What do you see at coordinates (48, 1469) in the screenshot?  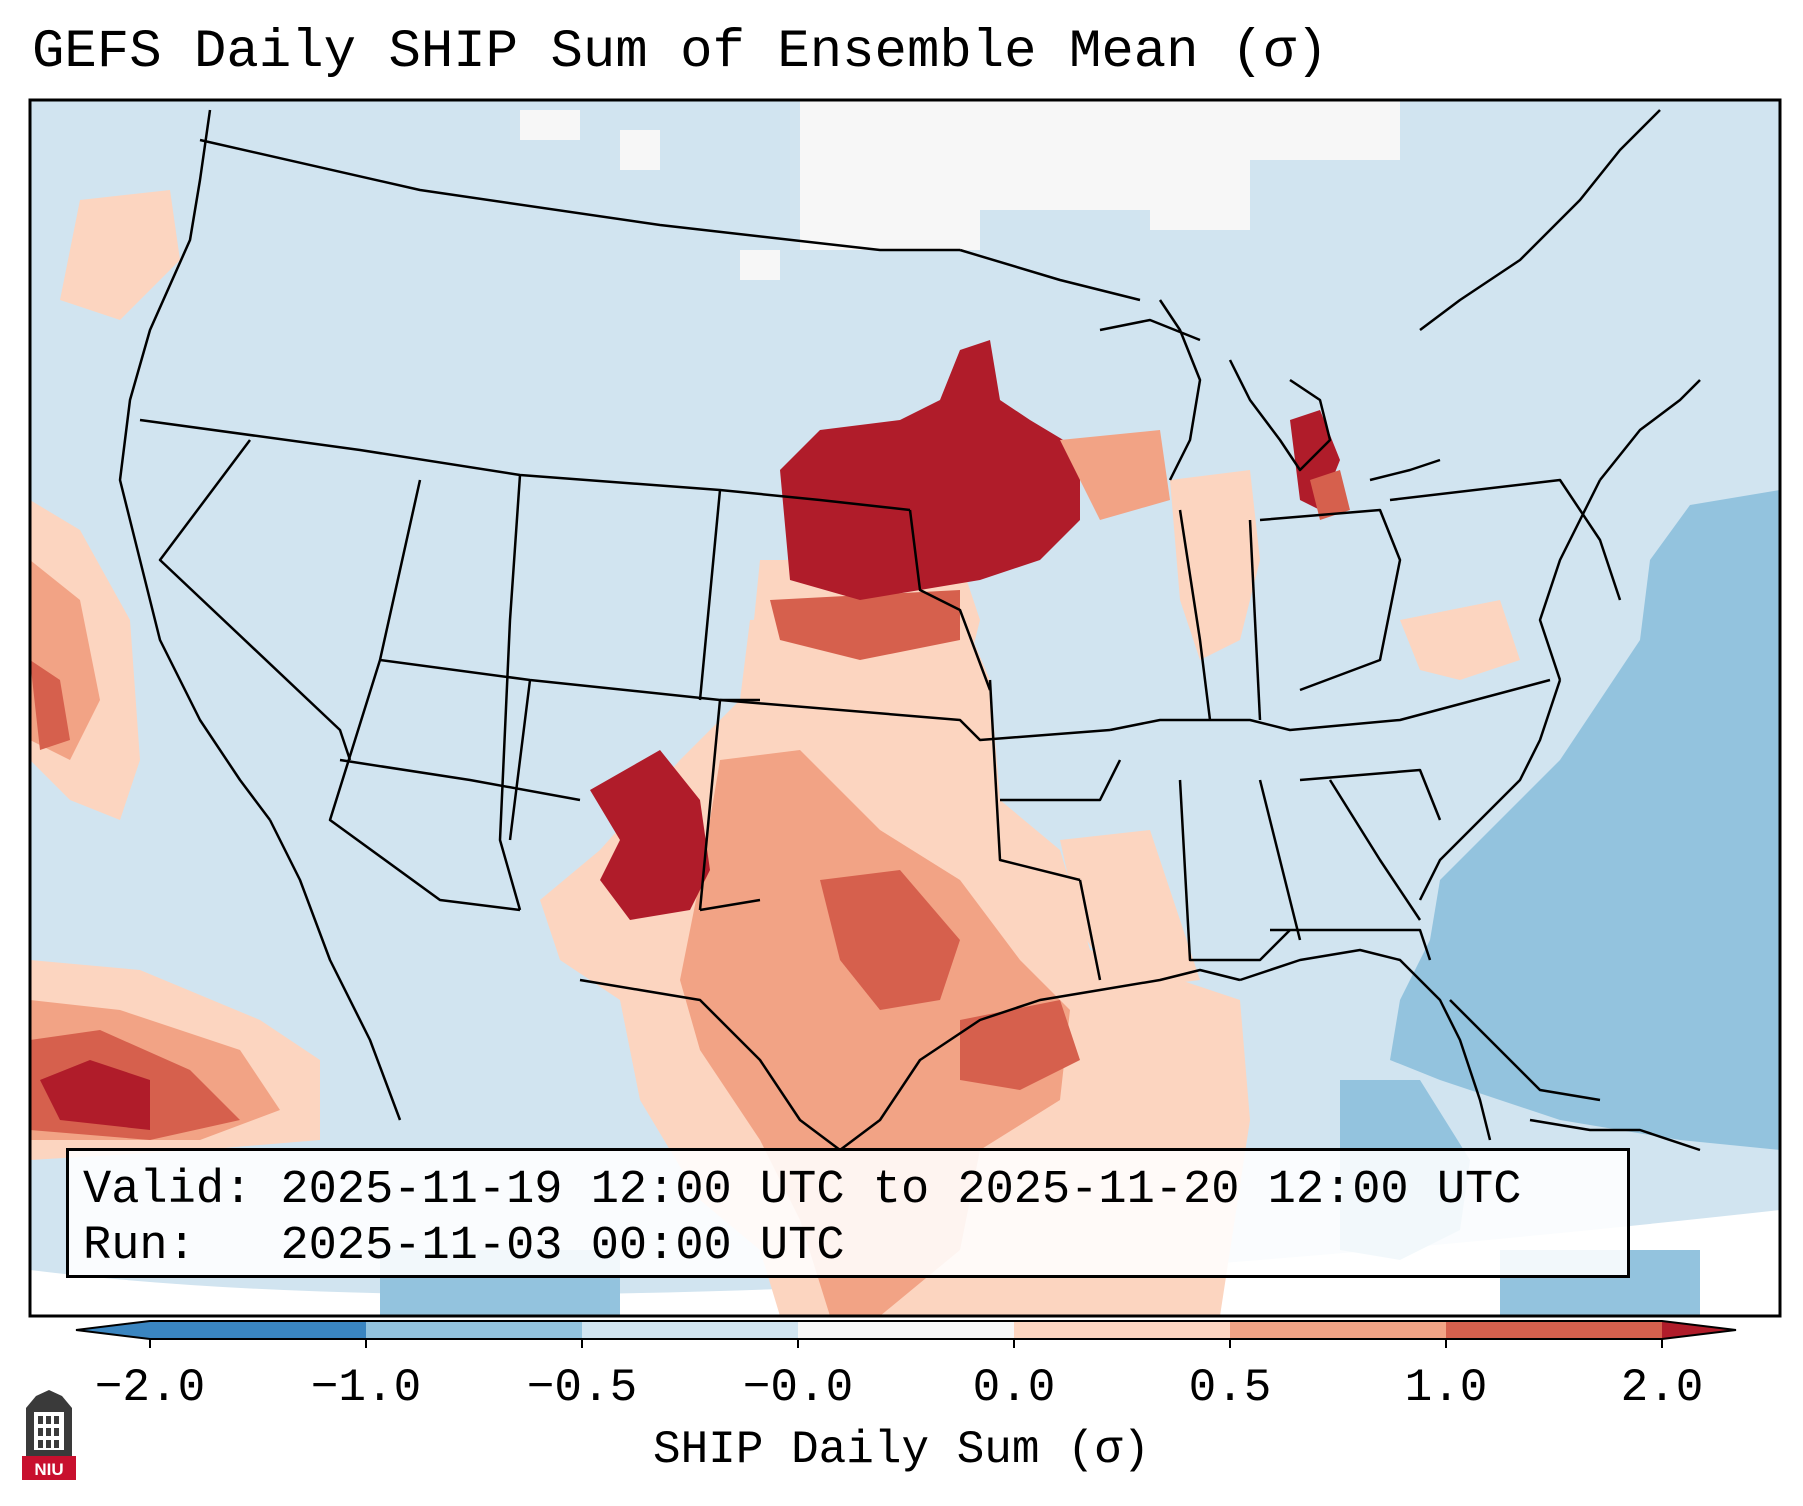 I see `logo-text: NIU` at bounding box center [48, 1469].